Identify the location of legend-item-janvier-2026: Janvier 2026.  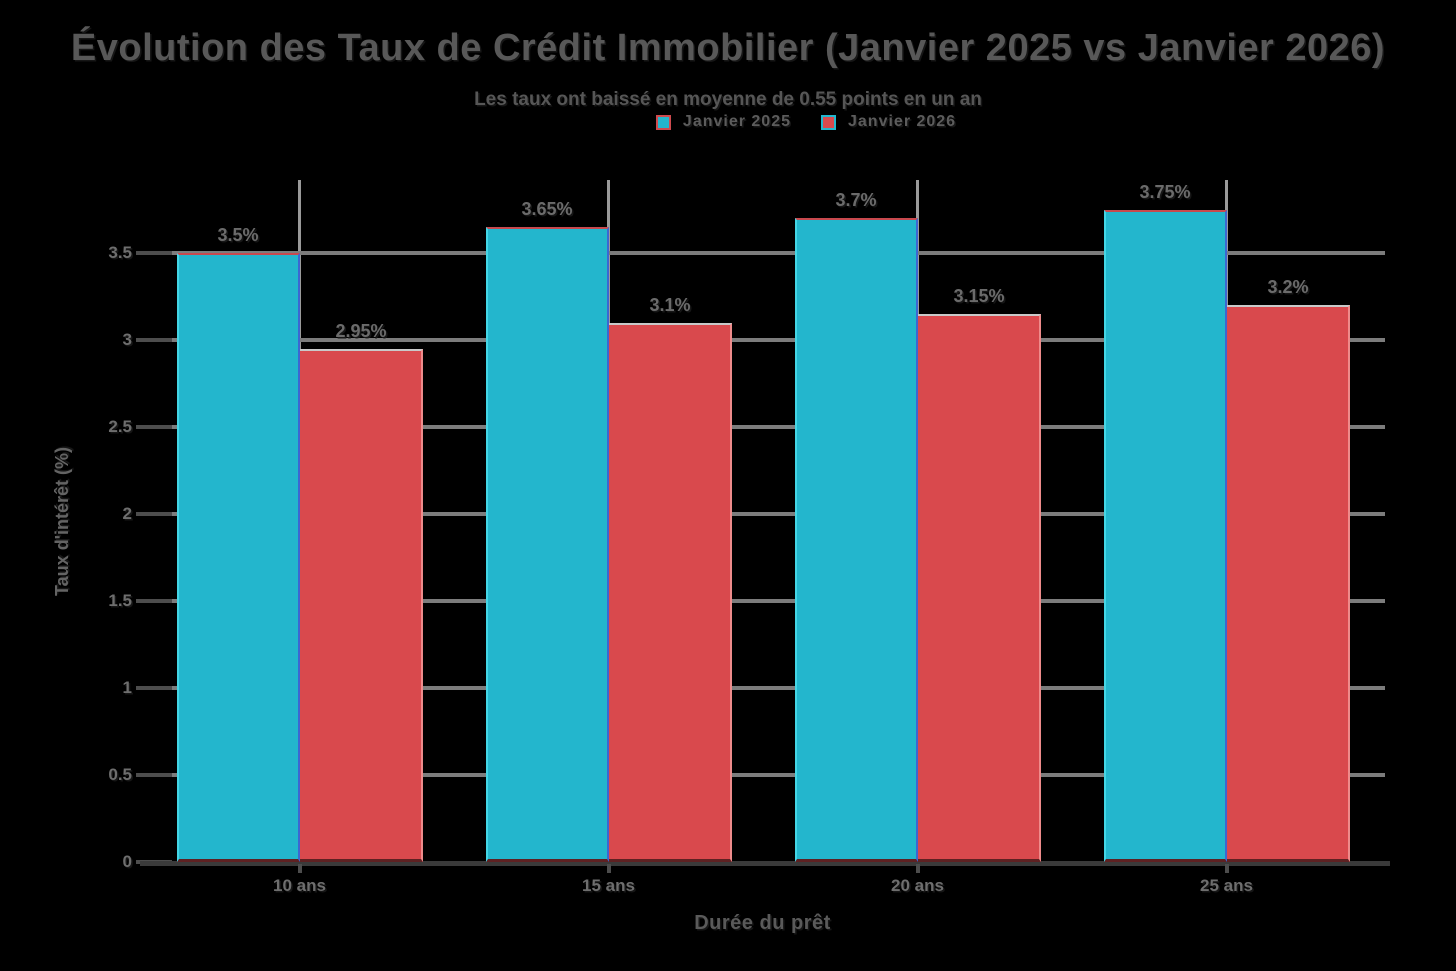
(888, 122).